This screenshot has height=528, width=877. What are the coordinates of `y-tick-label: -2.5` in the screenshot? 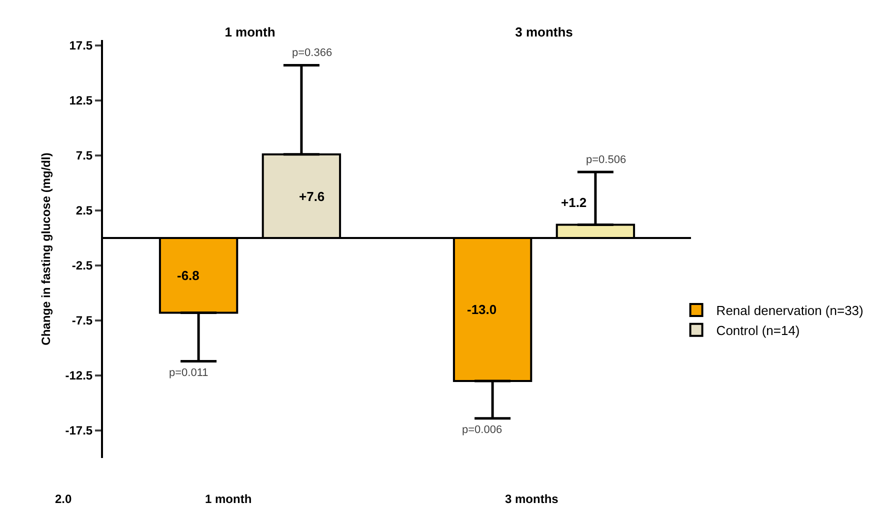 It's located at (82, 265).